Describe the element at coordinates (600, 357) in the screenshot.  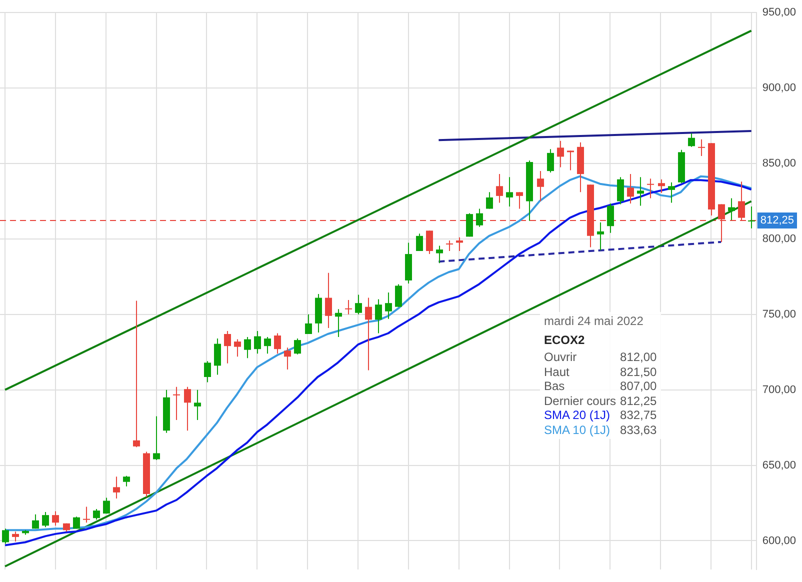
I see `text: Ouvrir 812,00` at that location.